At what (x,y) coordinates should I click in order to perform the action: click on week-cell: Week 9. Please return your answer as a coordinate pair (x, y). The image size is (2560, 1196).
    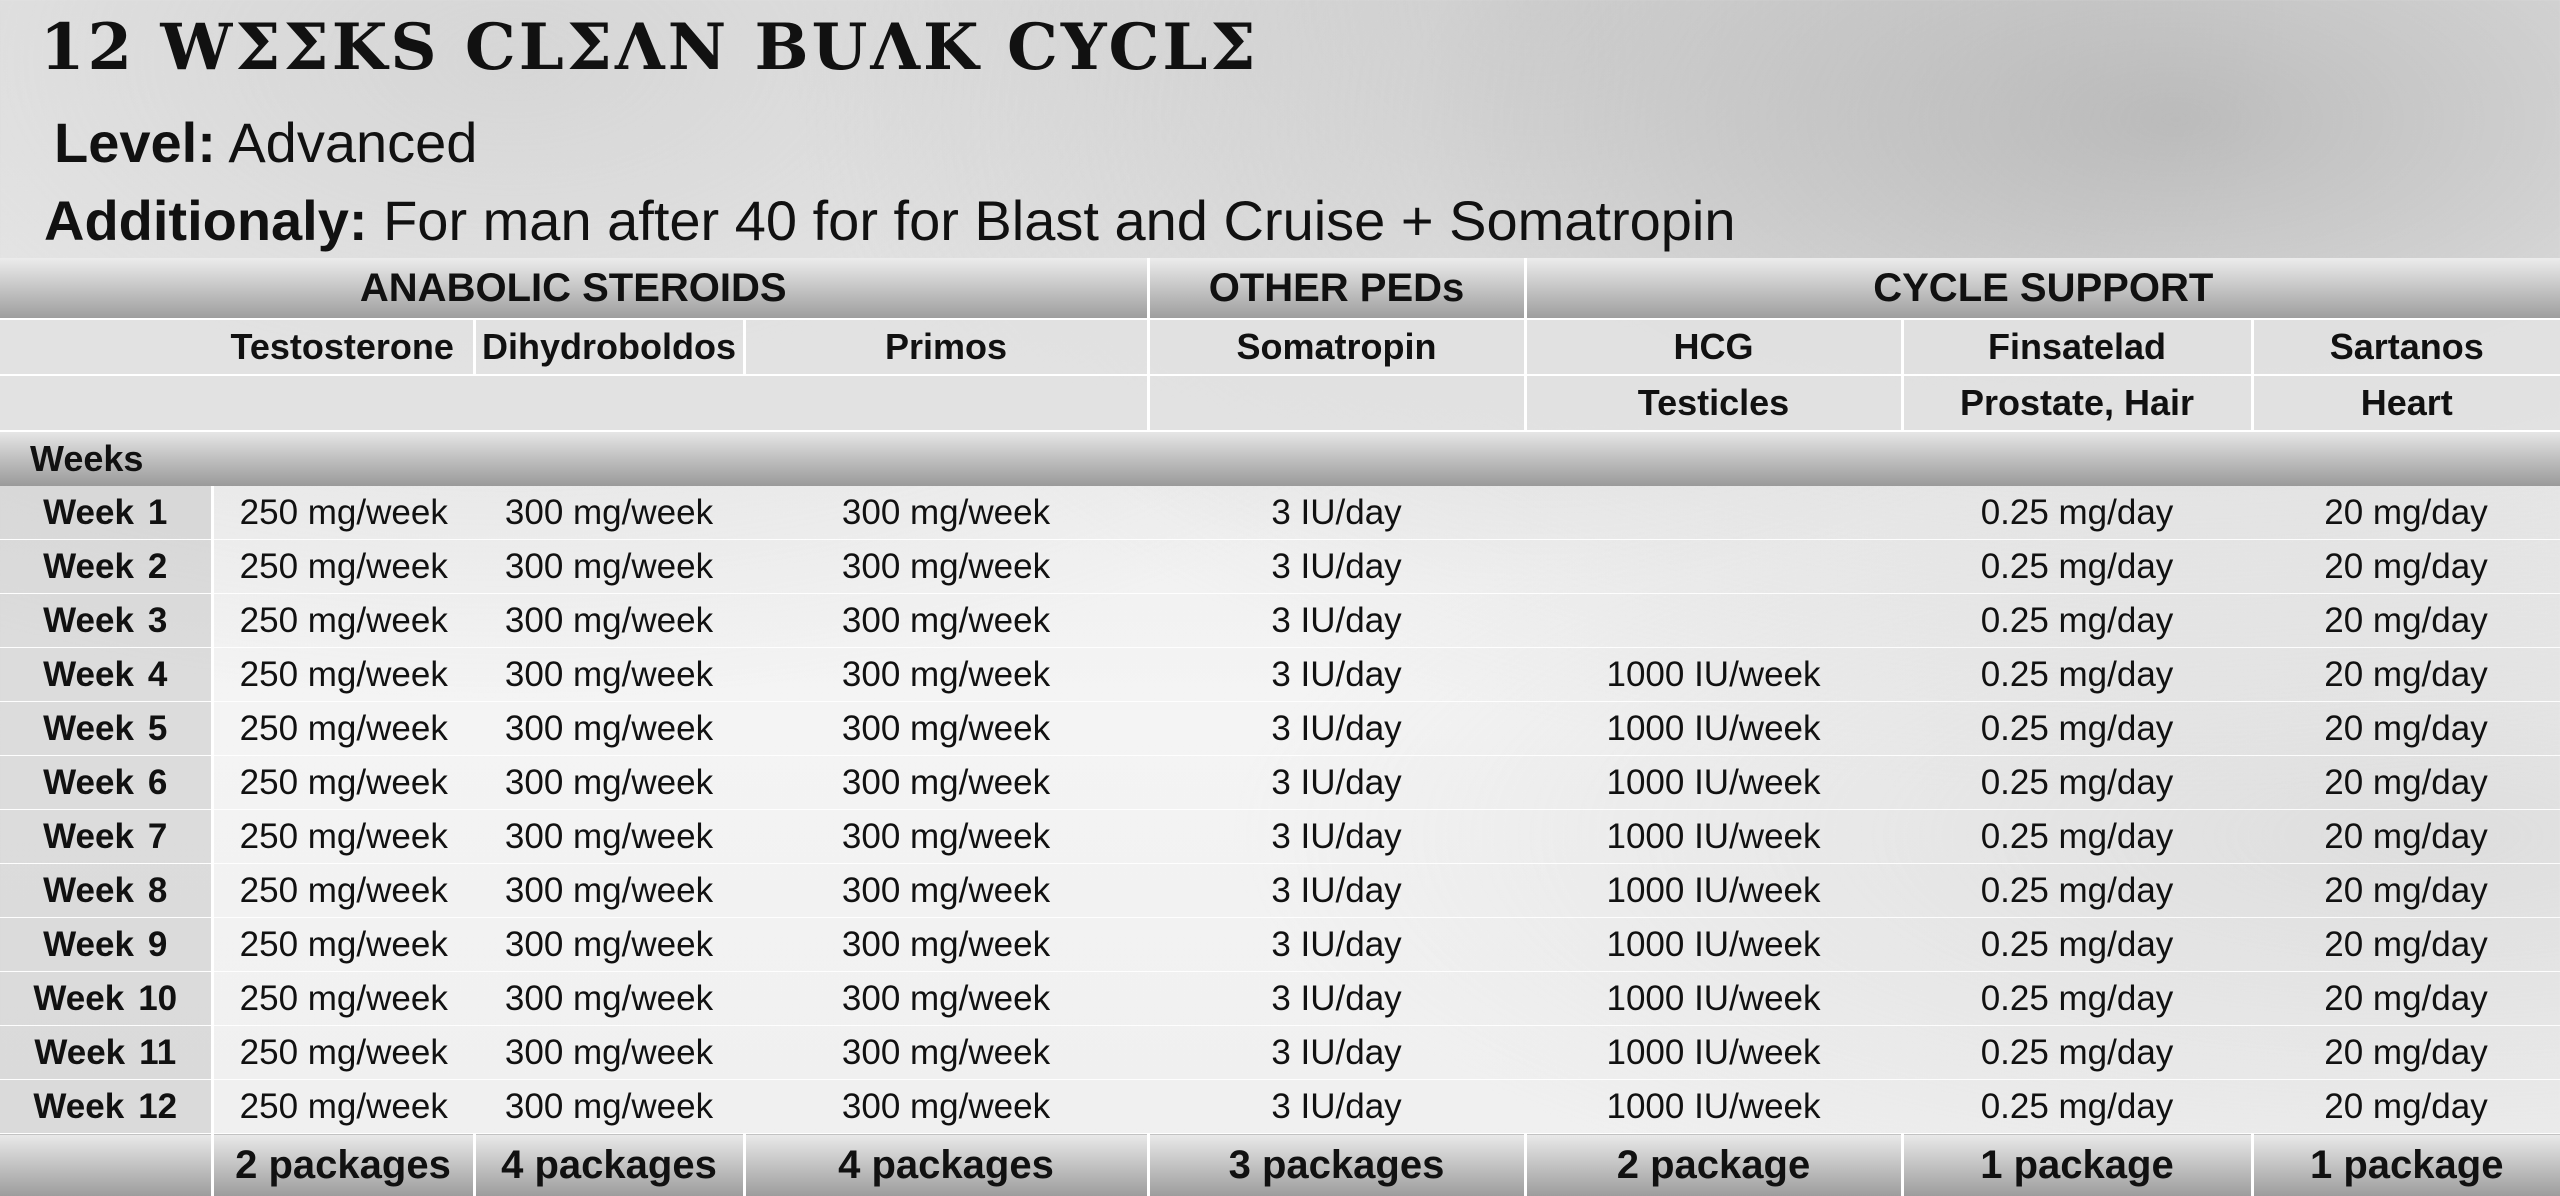
    Looking at the image, I should click on (106, 945).